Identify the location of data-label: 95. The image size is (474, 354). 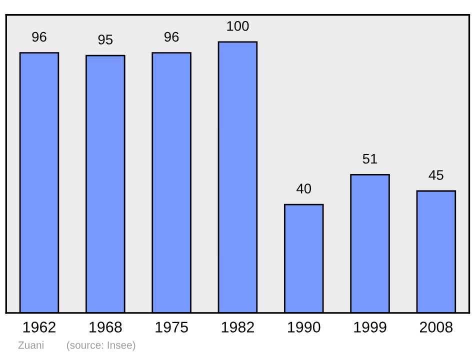
(105, 39).